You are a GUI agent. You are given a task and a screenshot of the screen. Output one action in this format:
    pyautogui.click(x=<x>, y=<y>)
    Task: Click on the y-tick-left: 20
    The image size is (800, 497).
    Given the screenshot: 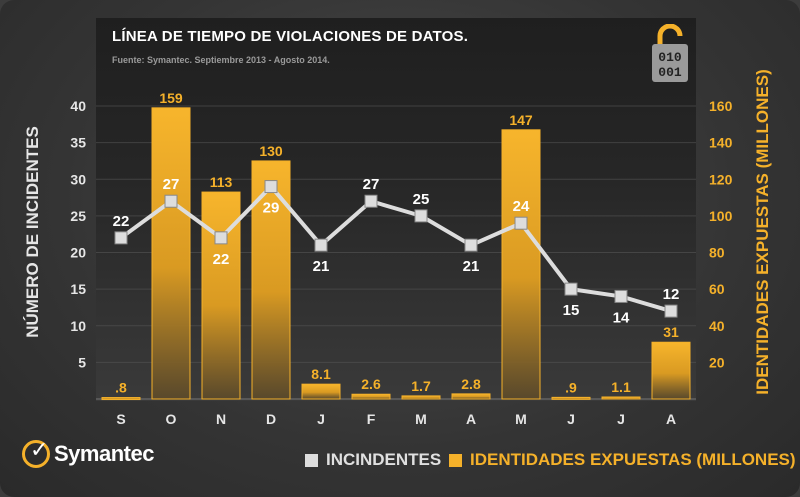 What is the action you would take?
    pyautogui.click(x=78, y=253)
    